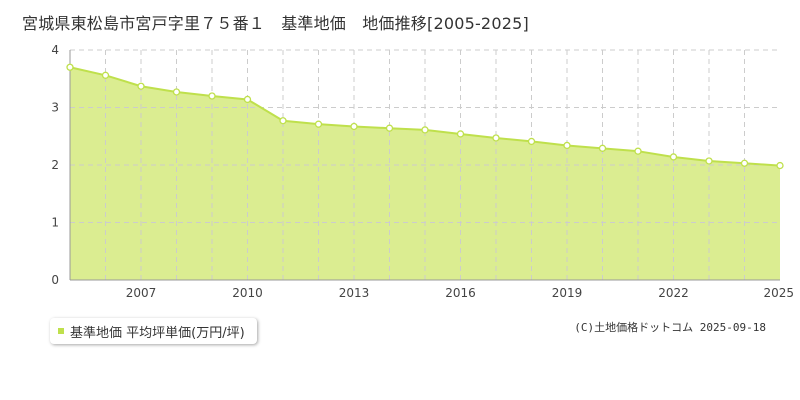 This screenshot has width=800, height=400. I want to click on legend: 基準地価 平均坪単価(万円/坪), so click(153, 331).